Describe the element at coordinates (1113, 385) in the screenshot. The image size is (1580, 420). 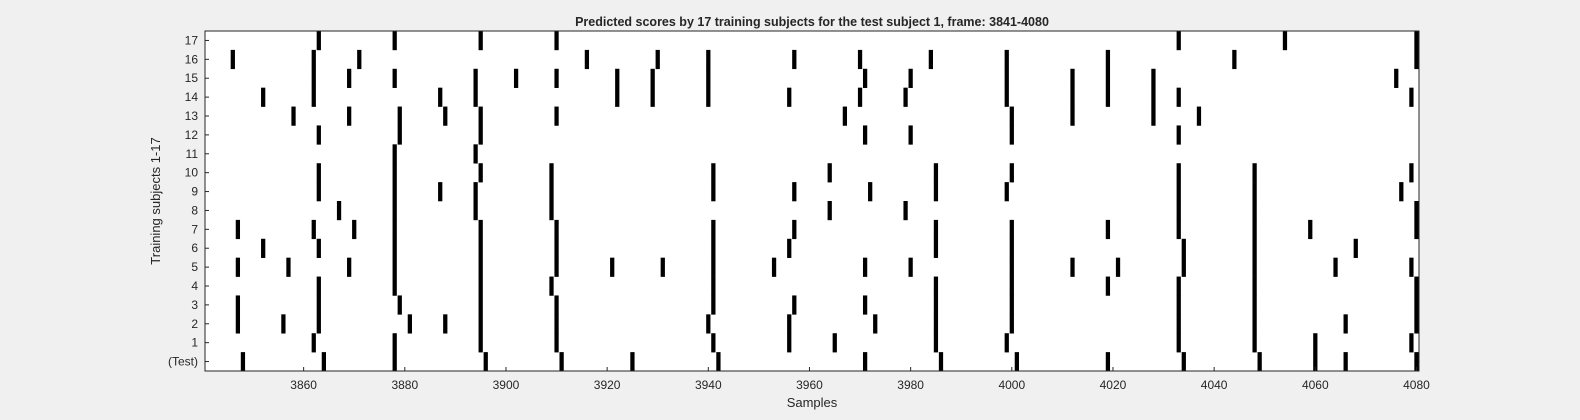
I see `x-tick-label: 4020` at that location.